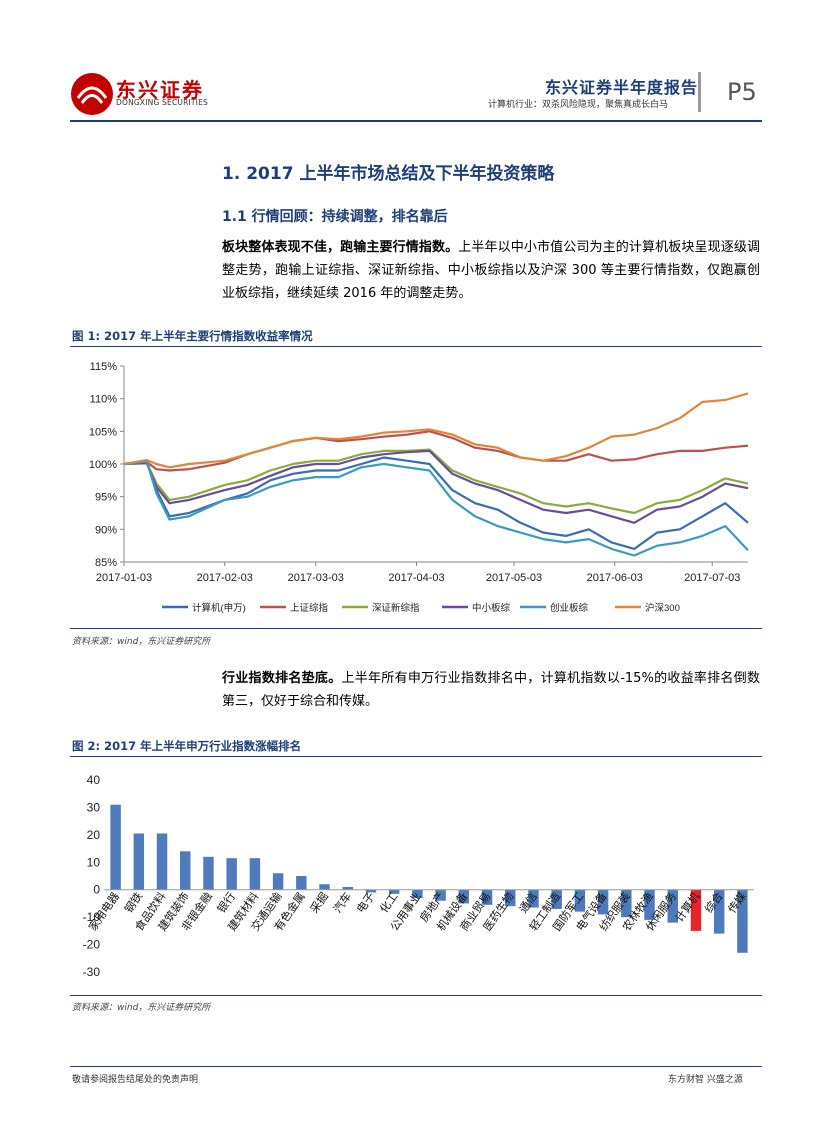  Describe the element at coordinates (187, 746) in the screenshot. I see `figure-2-title: 图 2: 2017 年上半年申万行业指数涨幅排名` at that location.